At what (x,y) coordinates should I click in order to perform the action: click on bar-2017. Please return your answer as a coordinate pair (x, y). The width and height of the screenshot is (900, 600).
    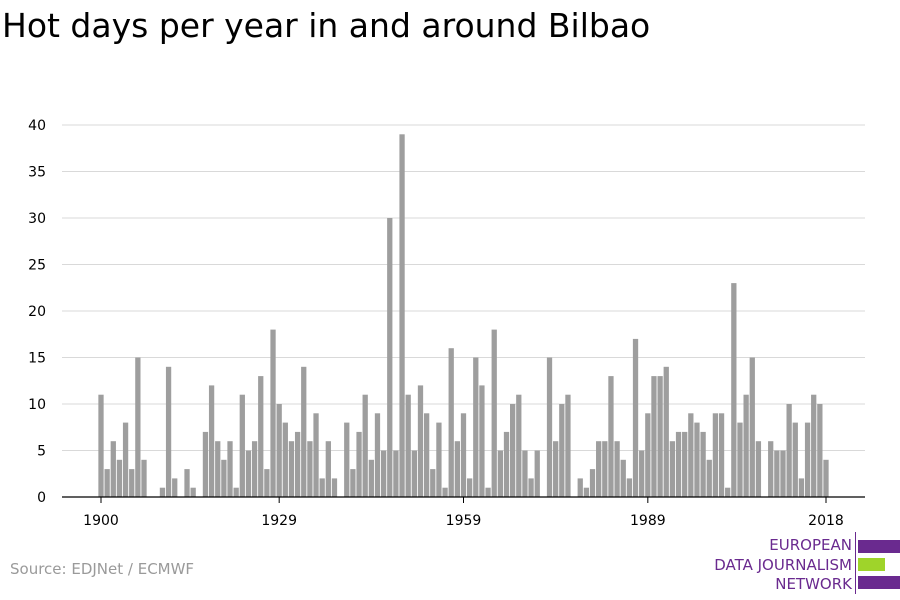
    Looking at the image, I should click on (820, 450).